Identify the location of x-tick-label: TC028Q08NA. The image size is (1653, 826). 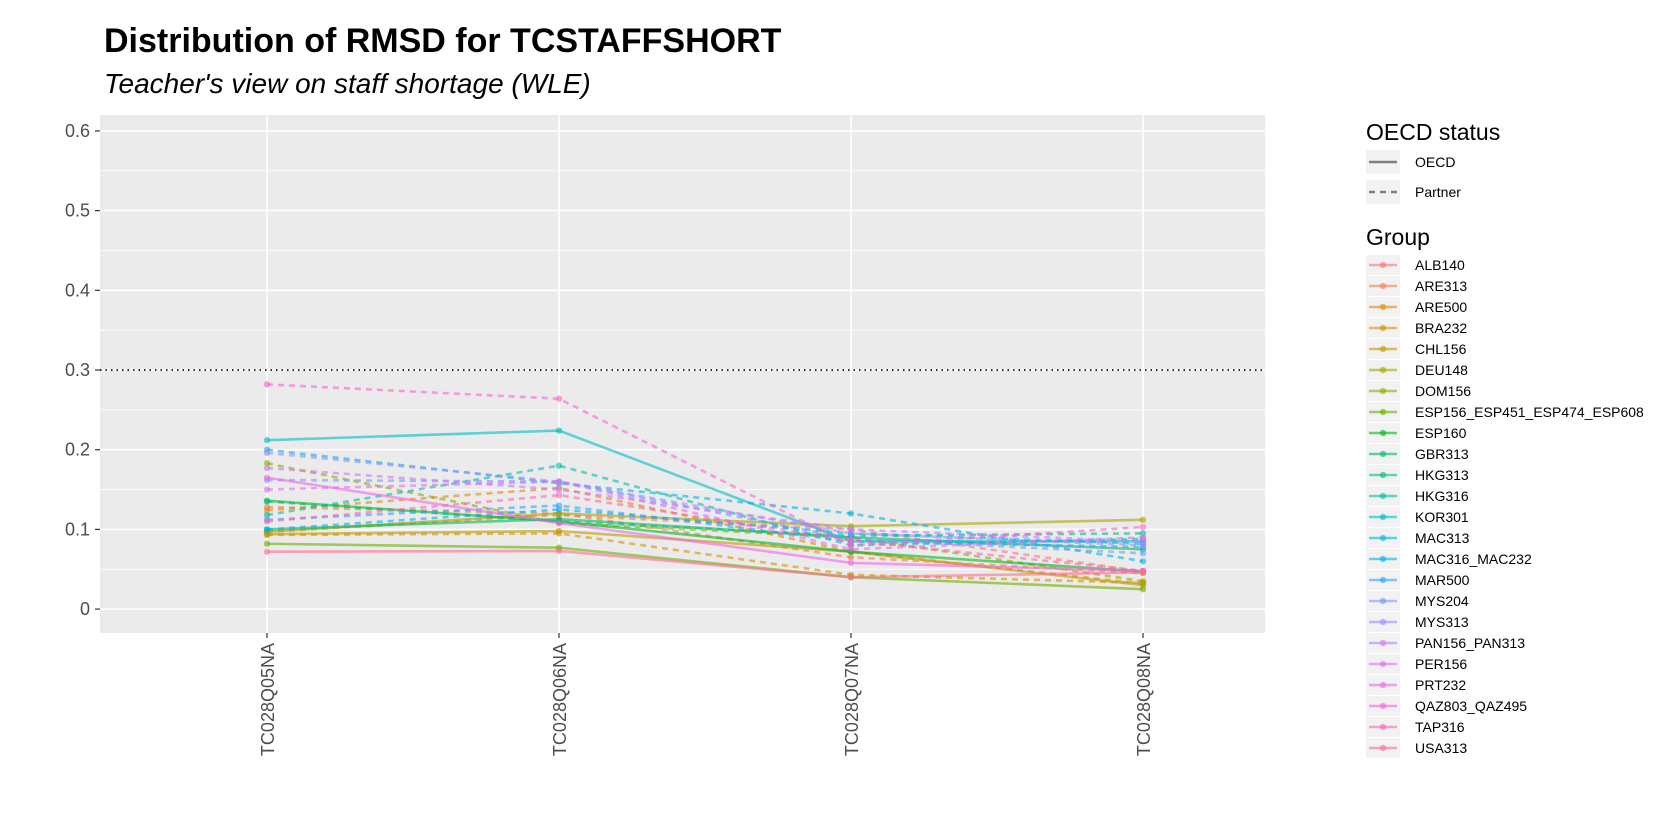
(1144, 699).